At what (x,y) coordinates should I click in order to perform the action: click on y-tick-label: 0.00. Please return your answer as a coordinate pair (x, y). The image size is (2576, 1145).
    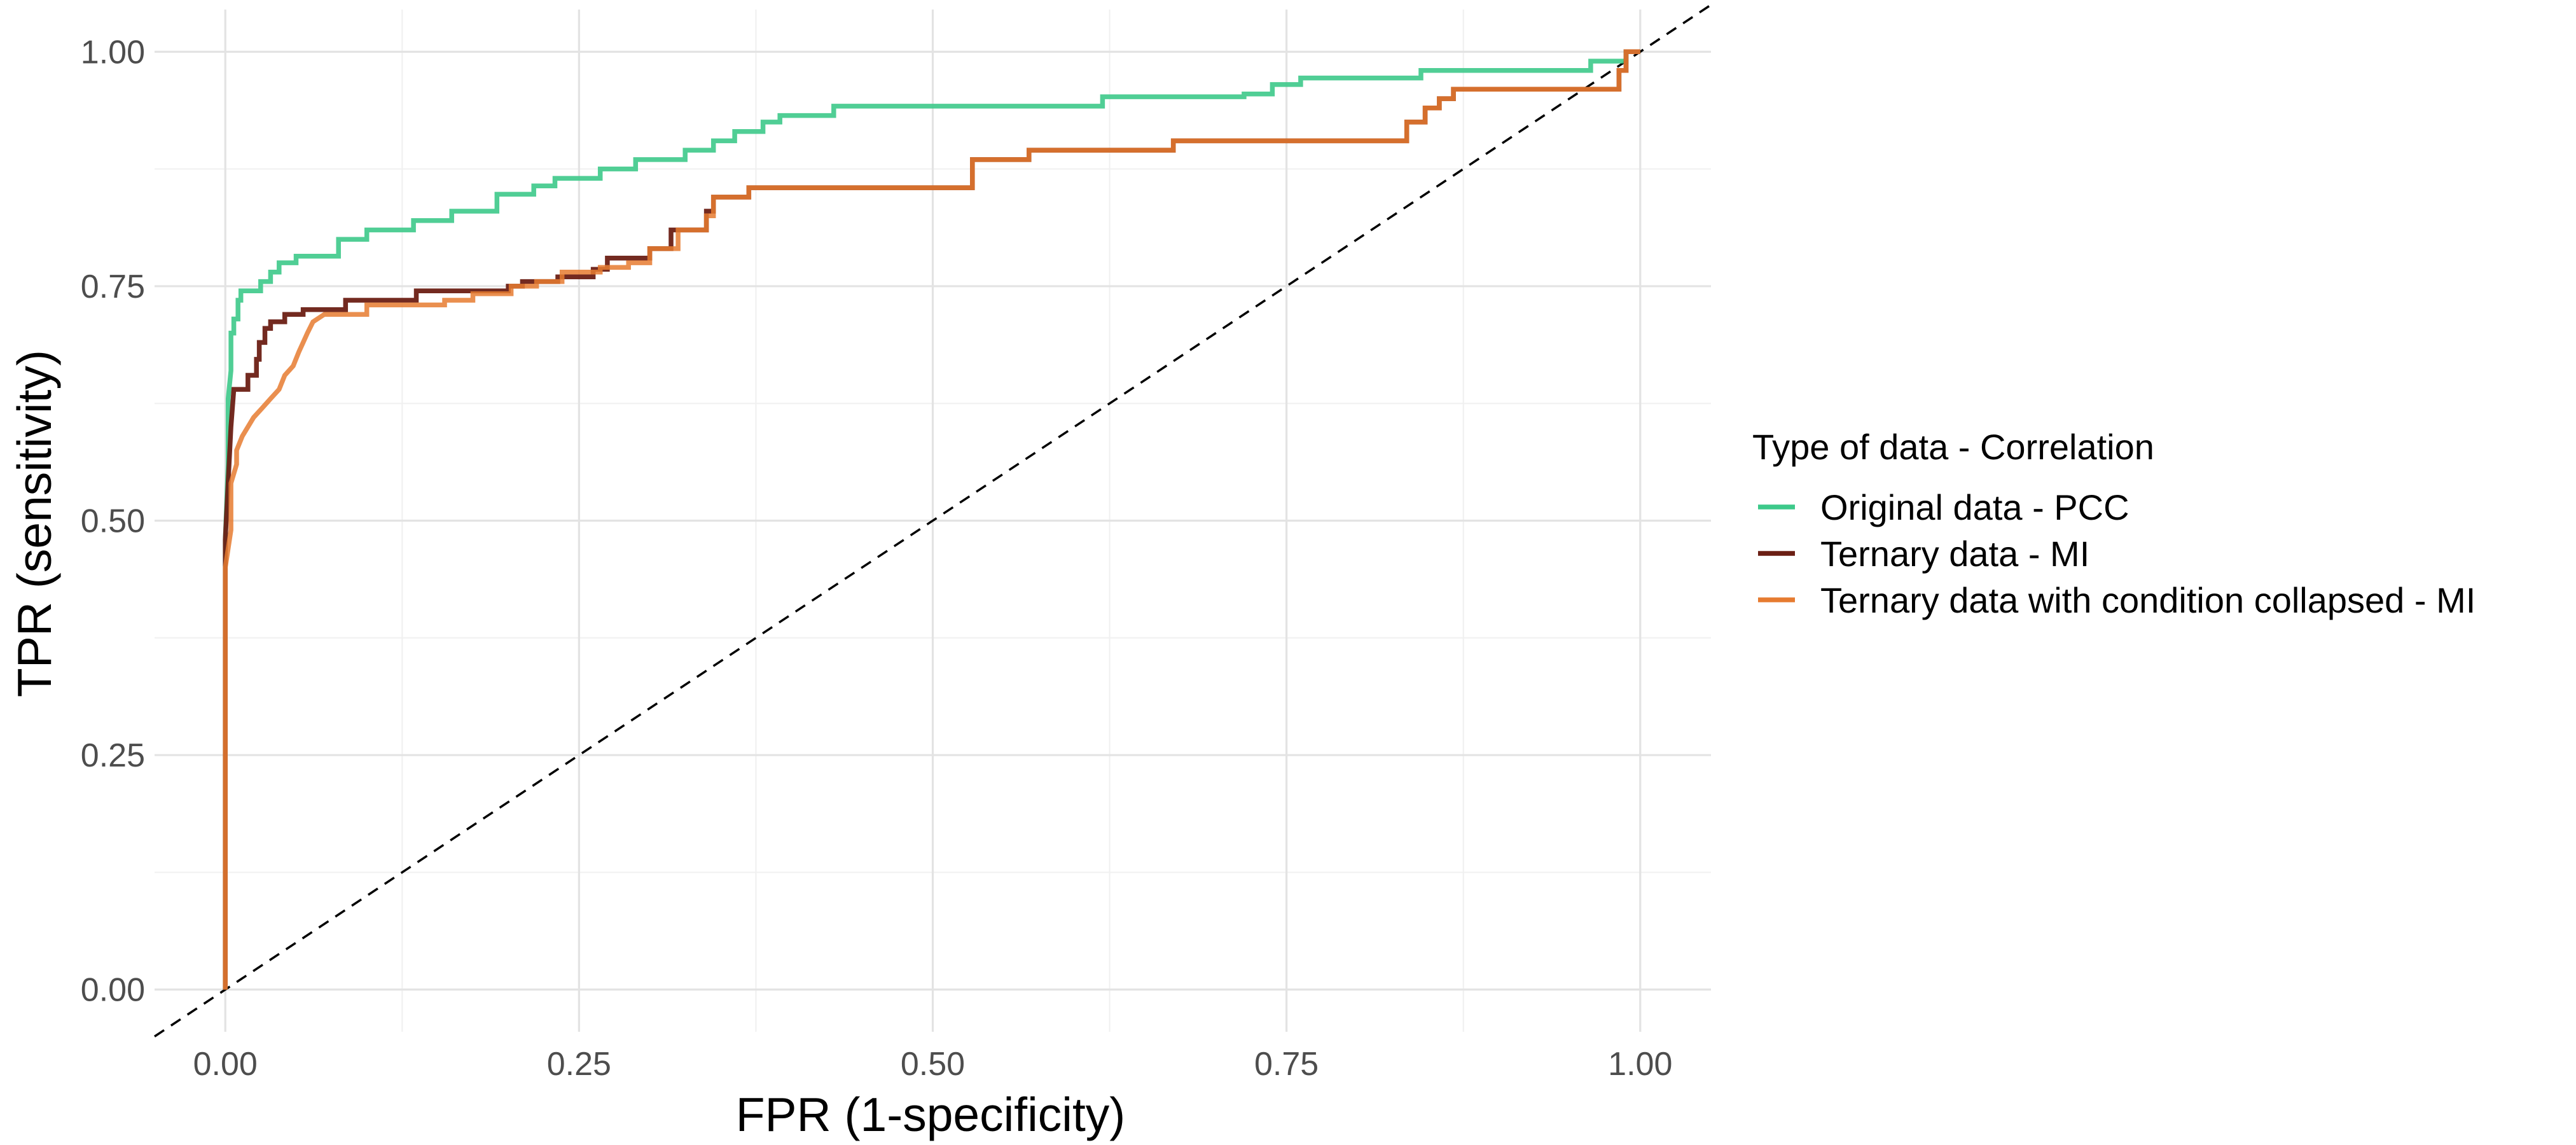
    Looking at the image, I should click on (113, 990).